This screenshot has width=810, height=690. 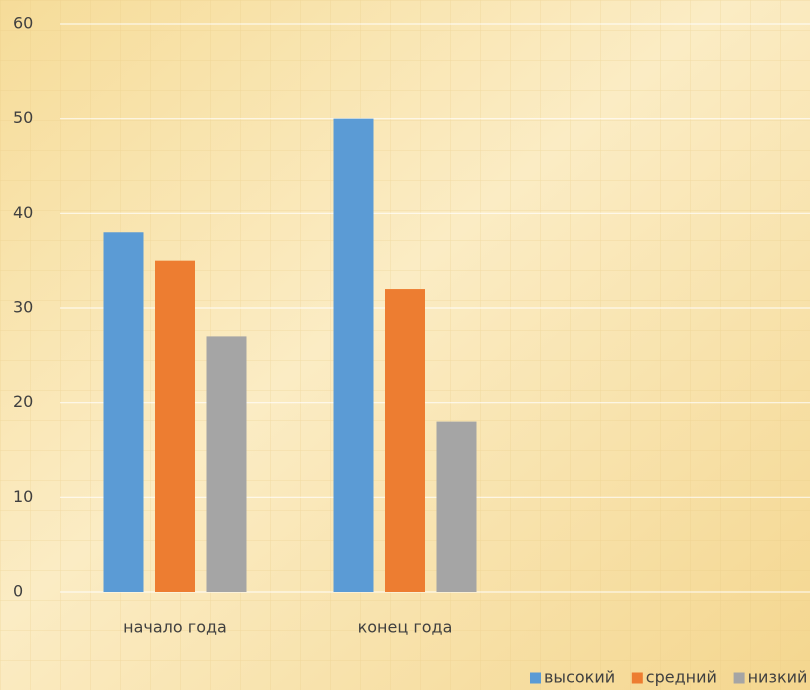 I want to click on x-tick-label: конец года, so click(x=405, y=627).